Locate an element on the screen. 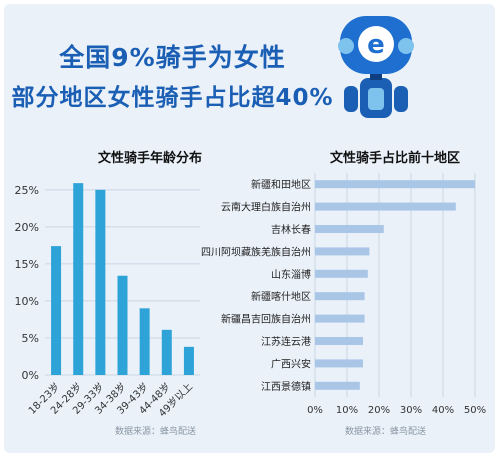  region-label: 云南大理白族自治州 is located at coordinates (266, 207).